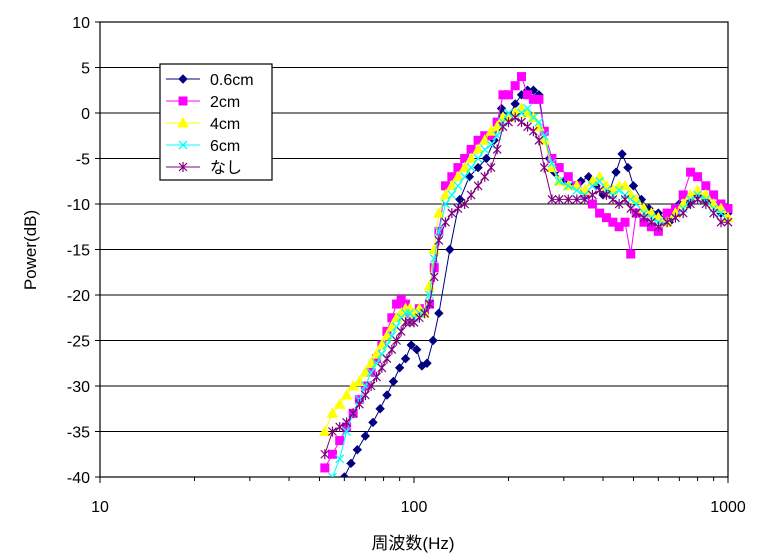  Describe the element at coordinates (225, 146) in the screenshot. I see `legend-label: 6cm` at that location.